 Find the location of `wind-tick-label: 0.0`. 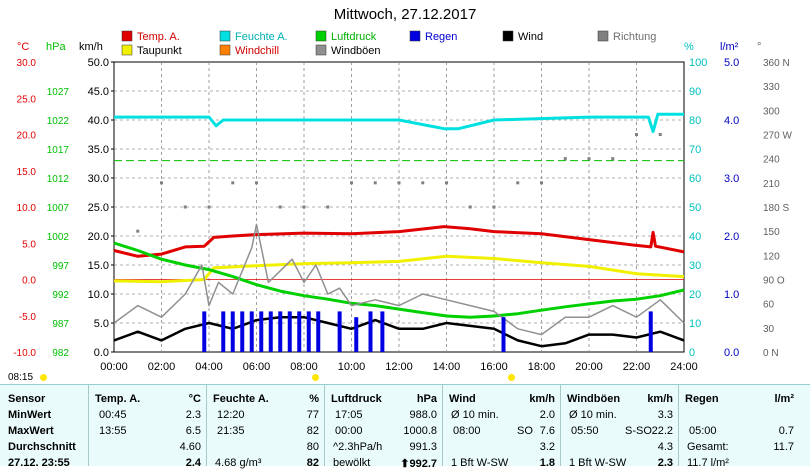

wind-tick-label: 0.0 is located at coordinates (101, 353).